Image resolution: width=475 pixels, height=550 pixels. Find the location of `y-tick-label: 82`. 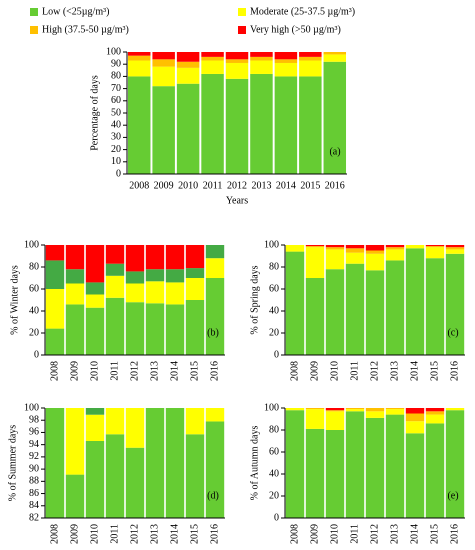

y-tick-label: 82 is located at coordinates (34, 517).